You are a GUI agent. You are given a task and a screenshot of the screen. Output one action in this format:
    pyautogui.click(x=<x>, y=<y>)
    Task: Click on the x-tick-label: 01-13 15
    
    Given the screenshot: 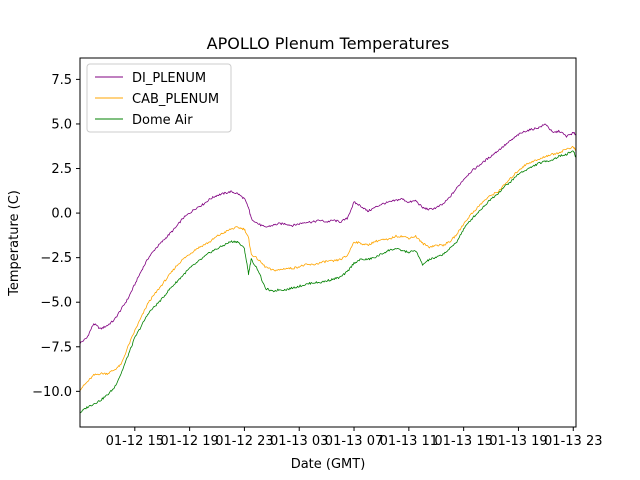 What is the action you would take?
    pyautogui.click(x=463, y=441)
    